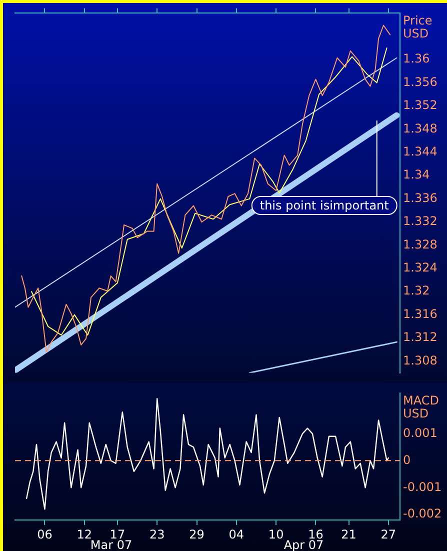 The width and height of the screenshot is (447, 551). What do you see at coordinates (236, 534) in the screenshot?
I see `x-tick-label: 04` at bounding box center [236, 534].